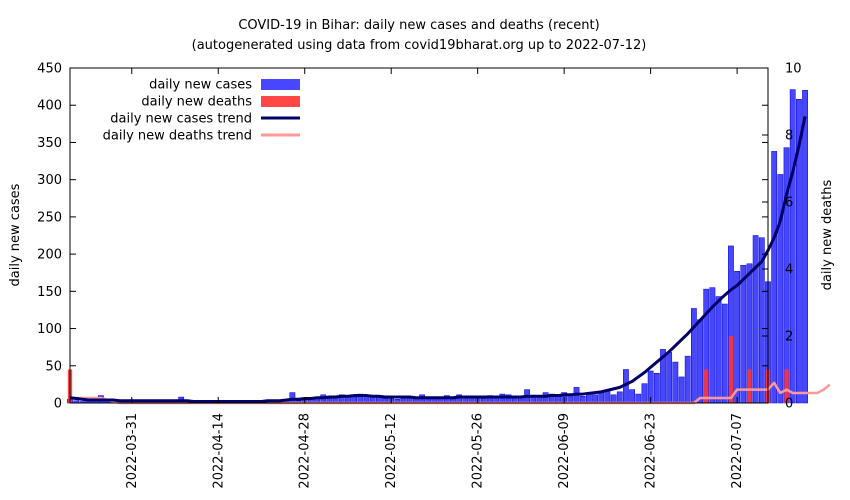  Describe the element at coordinates (789, 404) in the screenshot. I see `y2-tick-label: 0` at that location.